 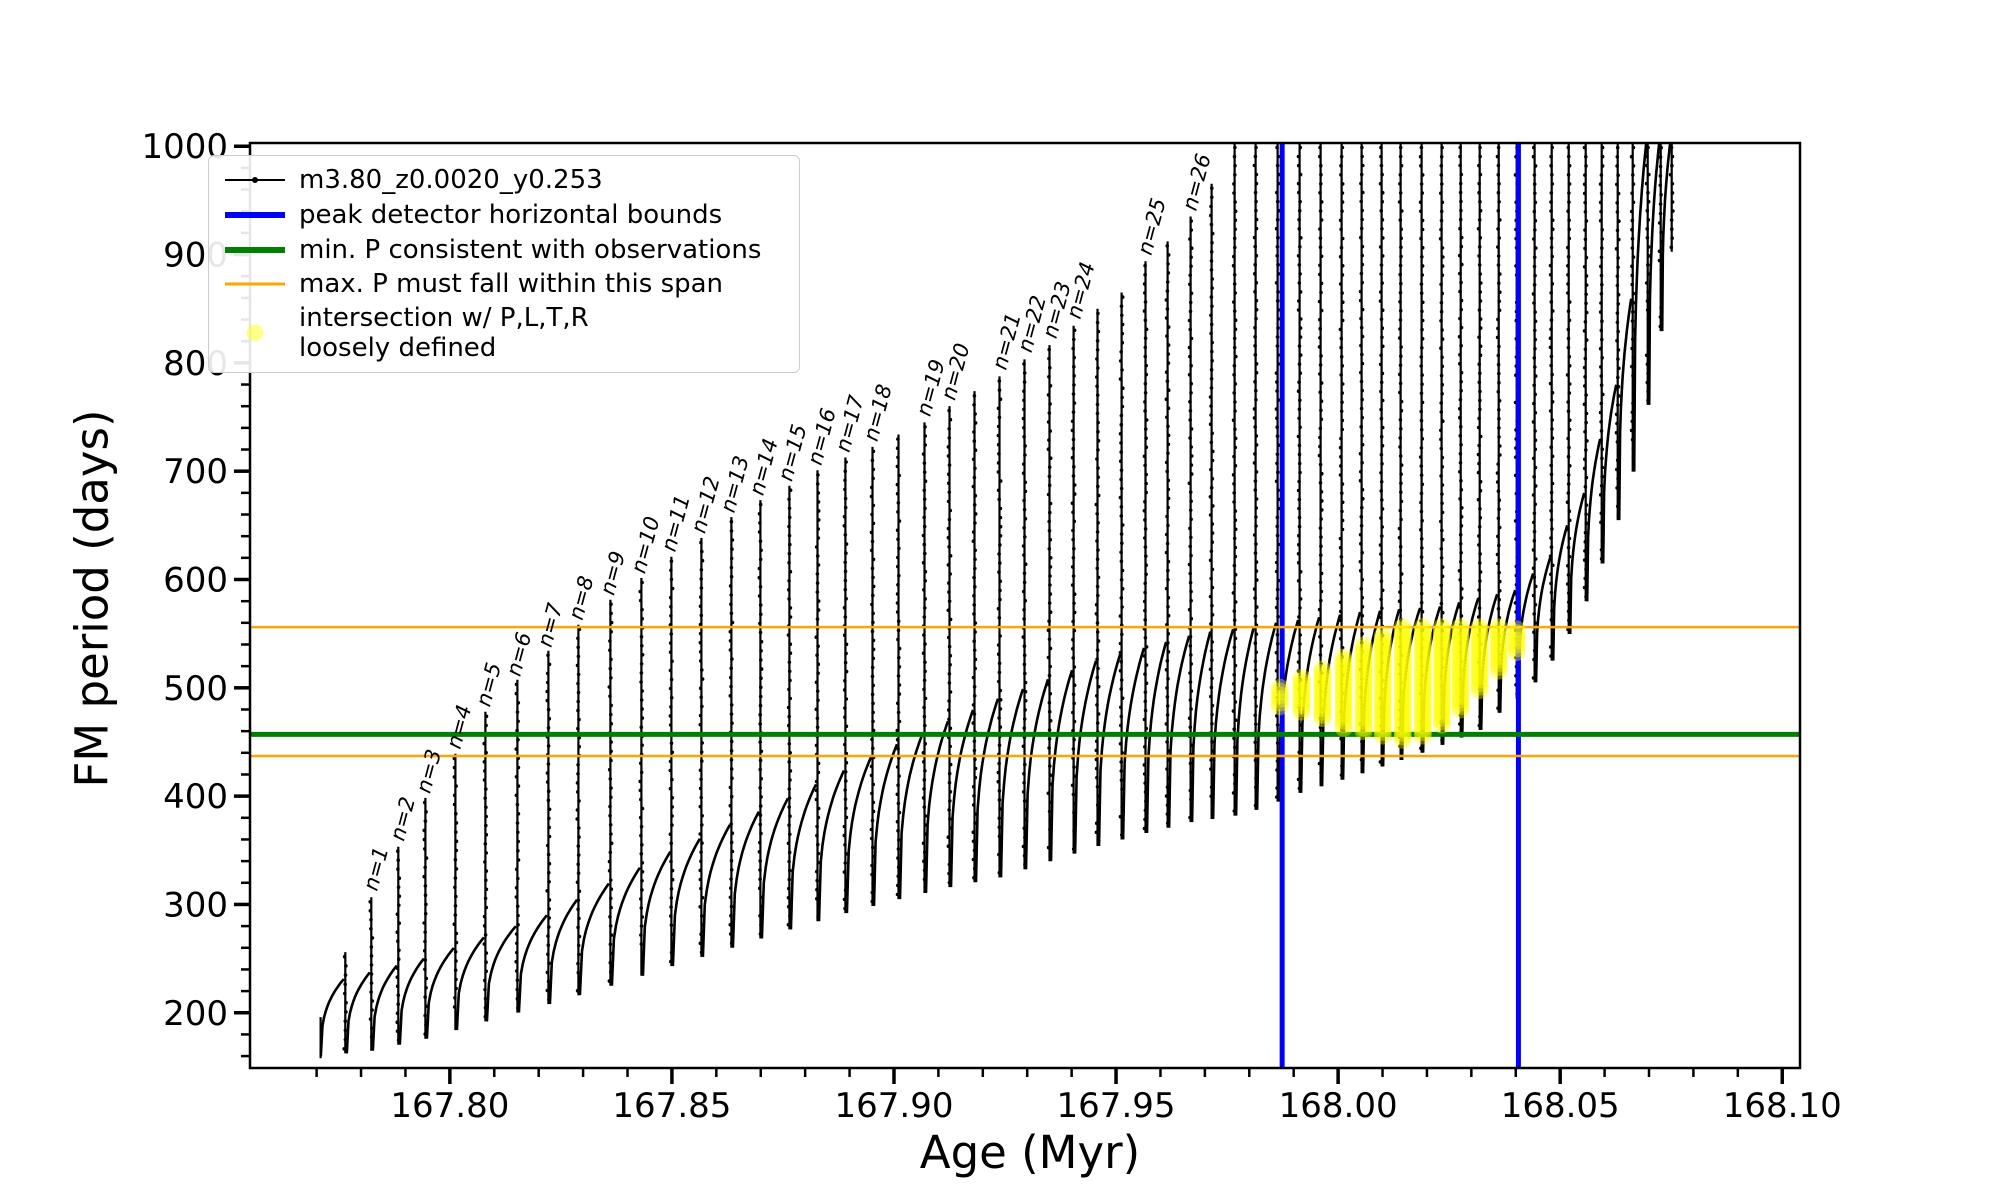 What do you see at coordinates (195, 905) in the screenshot?
I see `svg-text: 300` at bounding box center [195, 905].